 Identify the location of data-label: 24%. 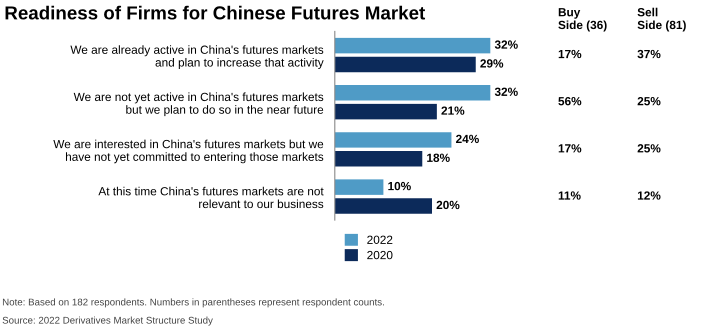
(467, 139).